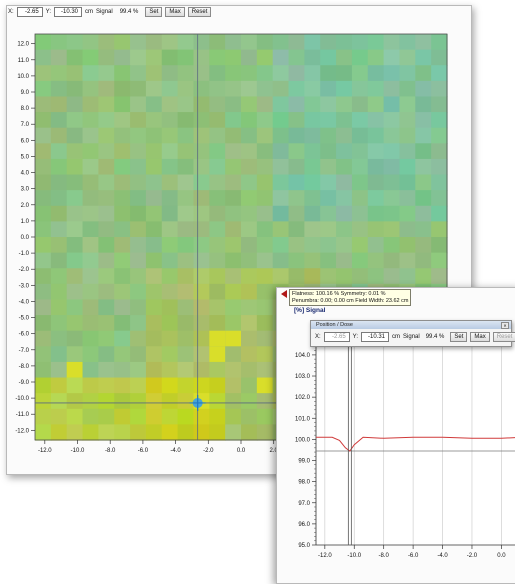 The height and width of the screenshot is (584, 515). I want to click on map-y-tick-label: 4.0, so click(25, 174).